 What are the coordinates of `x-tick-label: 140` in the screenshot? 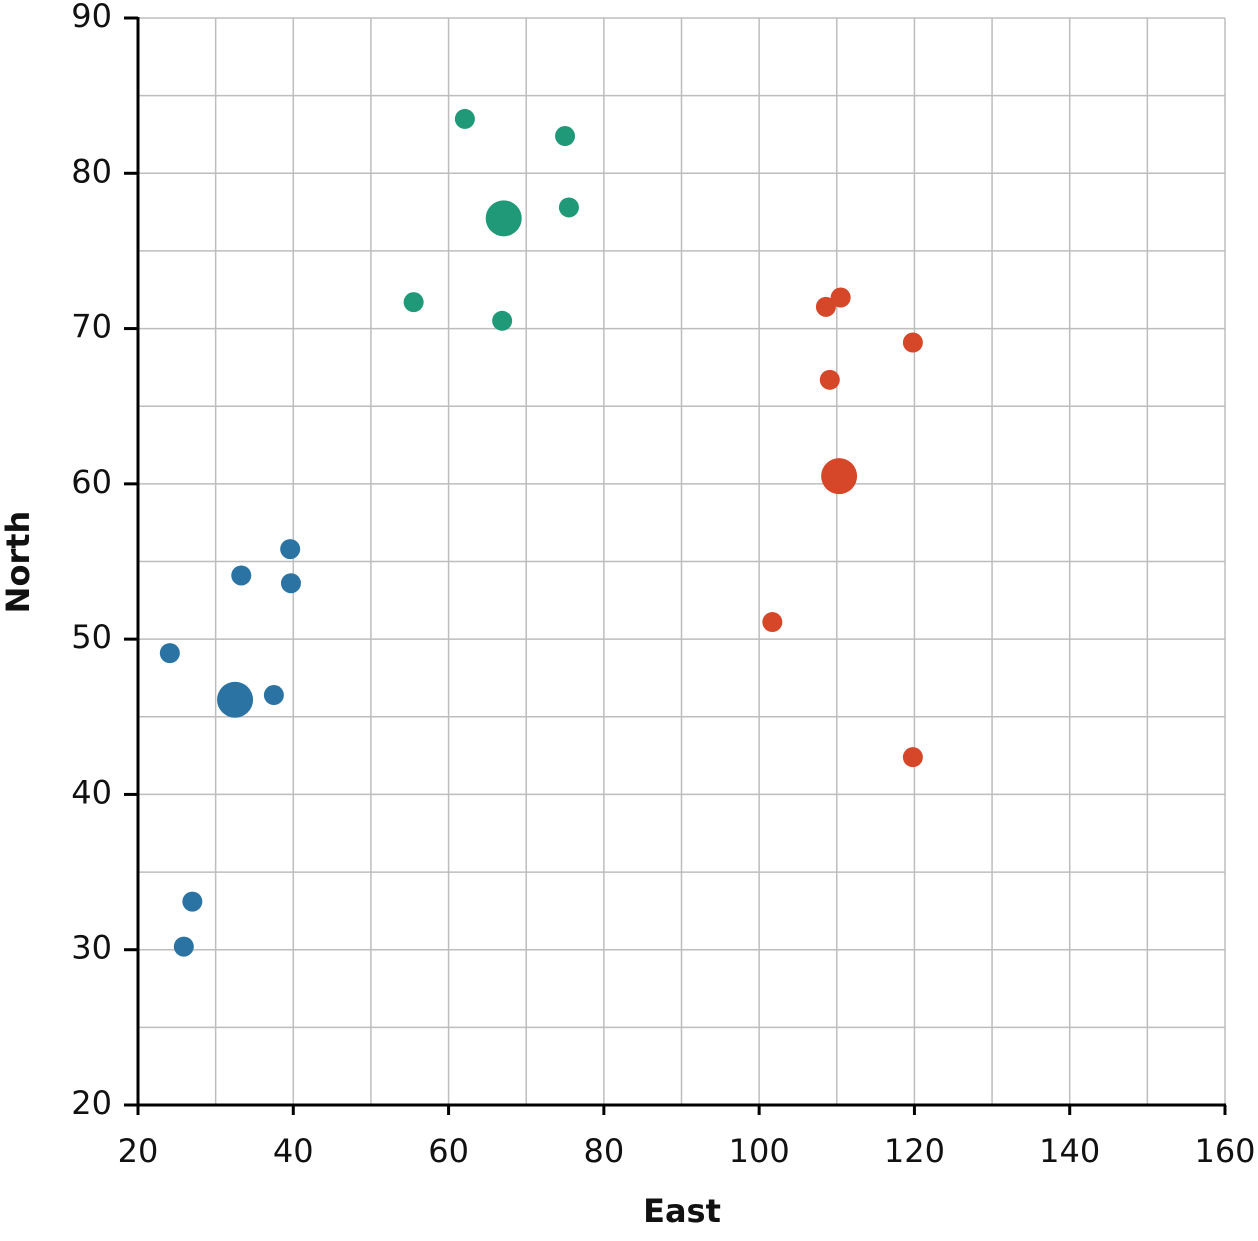 It's located at (1069, 1151).